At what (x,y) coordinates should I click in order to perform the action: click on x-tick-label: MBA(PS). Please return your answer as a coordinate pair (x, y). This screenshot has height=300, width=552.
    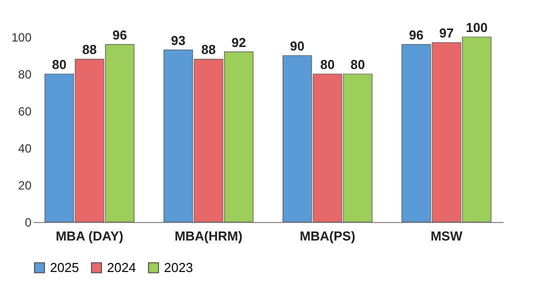
    Looking at the image, I should click on (328, 236).